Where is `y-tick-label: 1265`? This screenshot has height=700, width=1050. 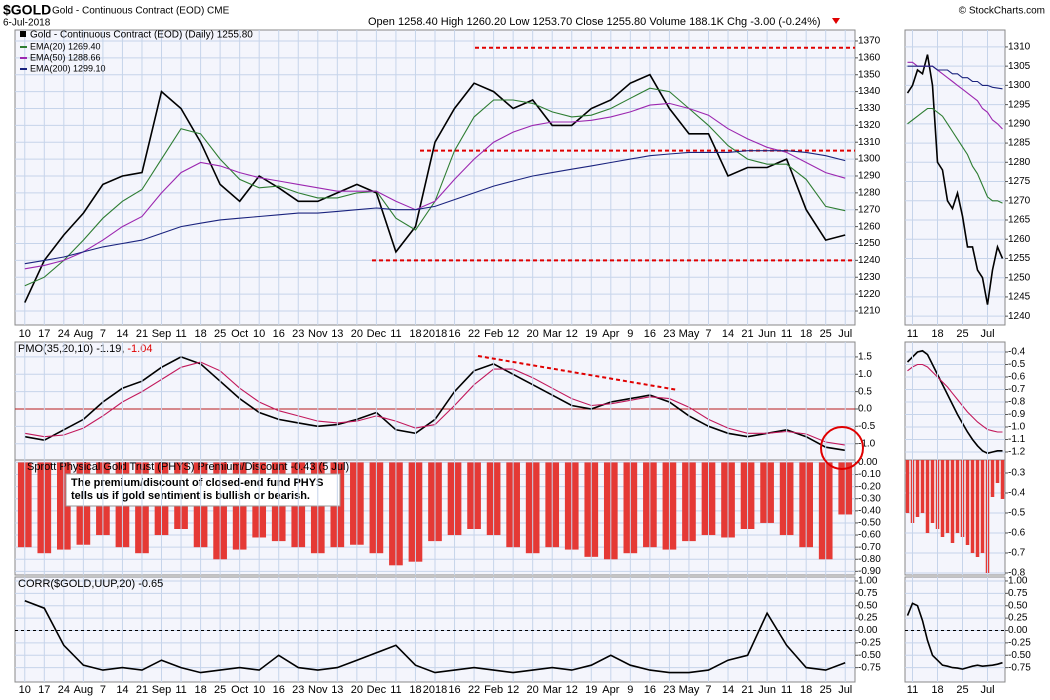
y-tick-label: 1265 is located at coordinates (1019, 220).